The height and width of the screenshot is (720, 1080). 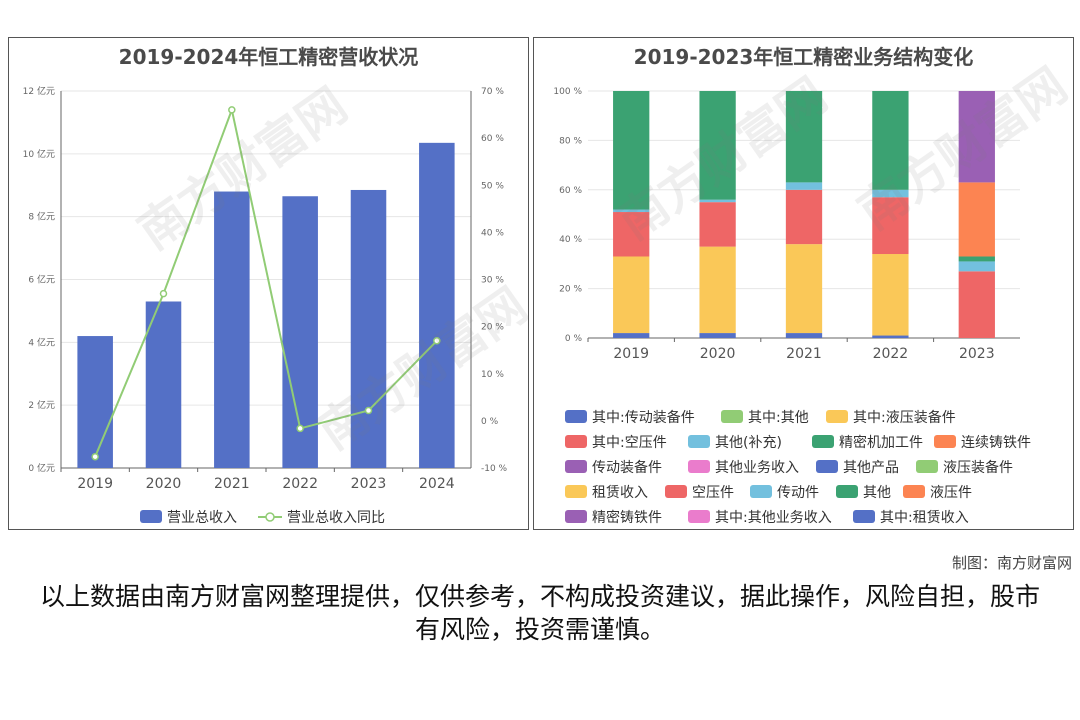 What do you see at coordinates (713, 493) in the screenshot?
I see `legend-label: 空压件` at bounding box center [713, 493].